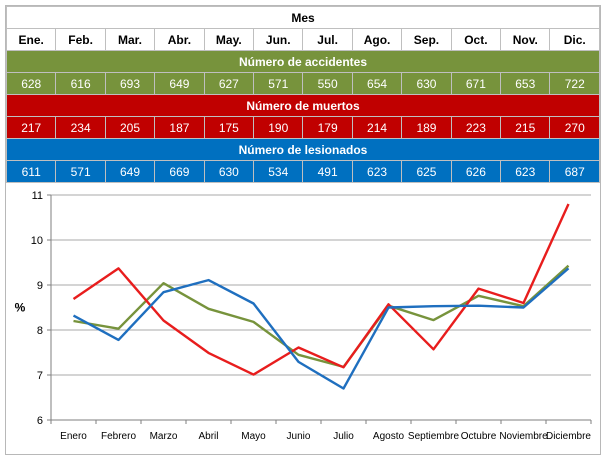 The image size is (605, 460). What do you see at coordinates (73, 436) in the screenshot?
I see `x-tick-label: Enero` at bounding box center [73, 436].